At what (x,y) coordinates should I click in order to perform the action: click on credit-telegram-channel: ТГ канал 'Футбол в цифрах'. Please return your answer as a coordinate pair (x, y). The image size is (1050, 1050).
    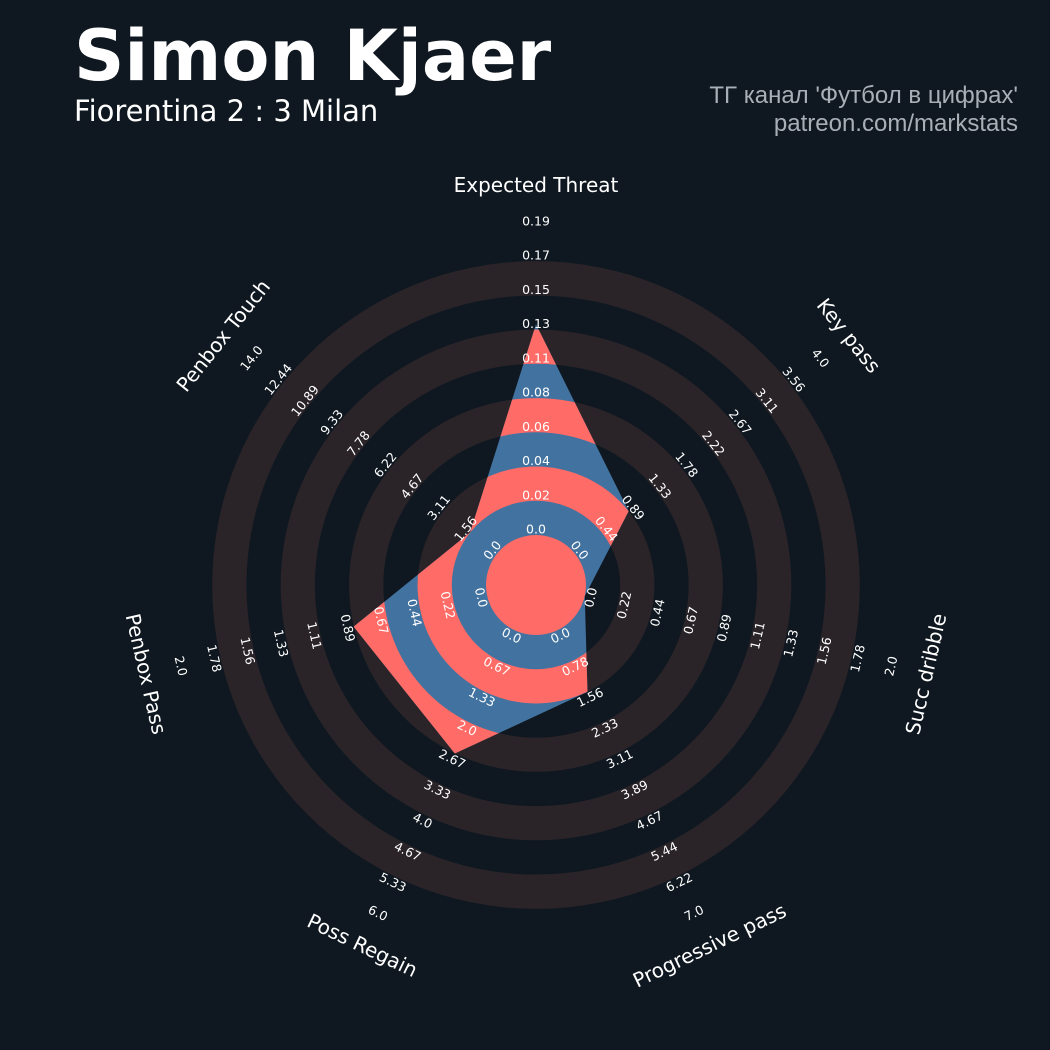
    Looking at the image, I should click on (863, 95).